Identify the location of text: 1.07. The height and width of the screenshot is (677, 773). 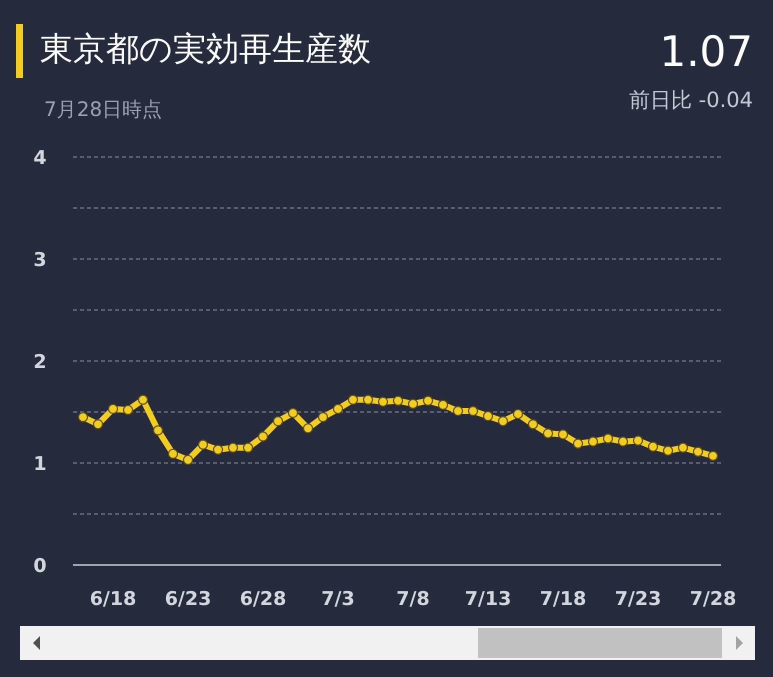
(706, 51).